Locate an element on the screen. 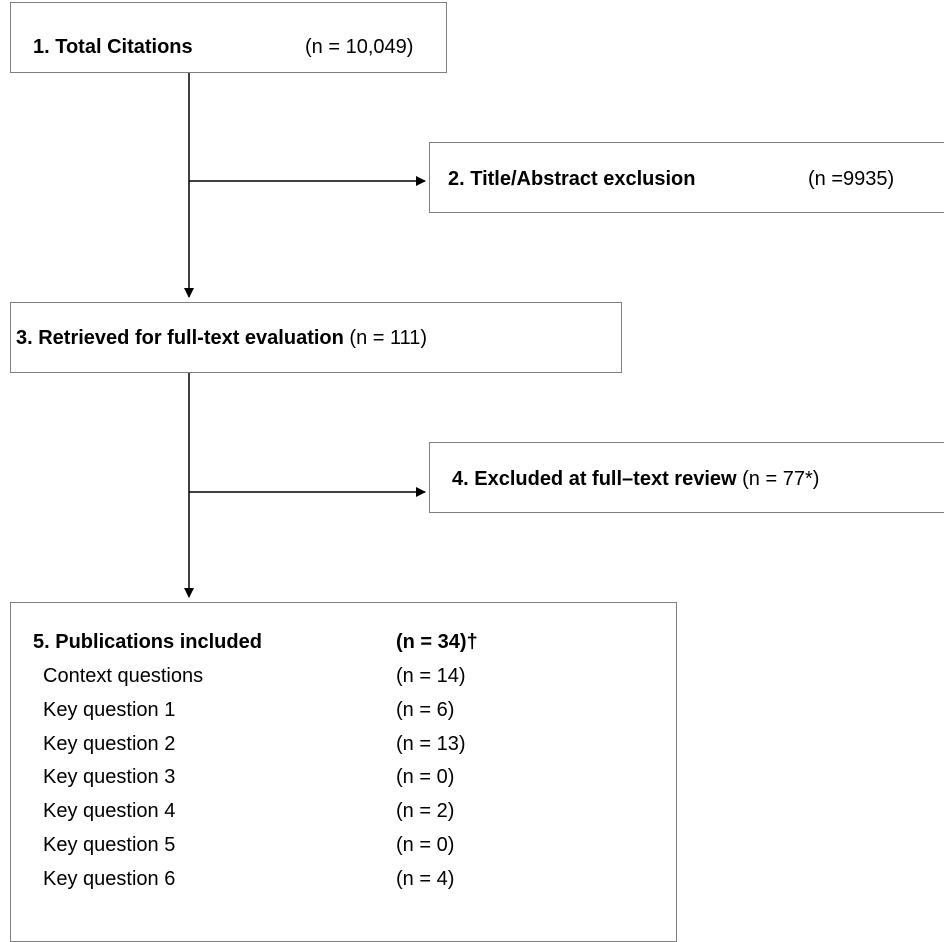 Image resolution: width=944 pixels, height=942 pixels. node-count: (n = 10,049) is located at coordinates (359, 47).